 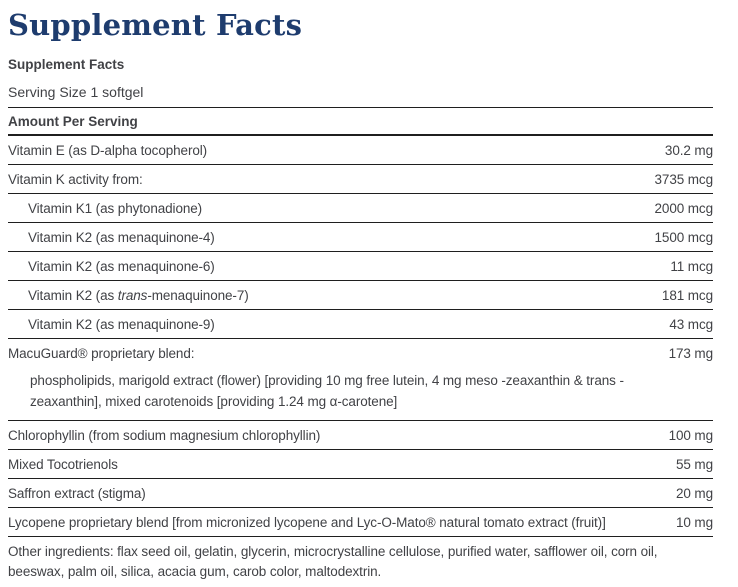 I want to click on ingredient-name: Vitamin K2 (as menaquinone-6), so click(x=121, y=266).